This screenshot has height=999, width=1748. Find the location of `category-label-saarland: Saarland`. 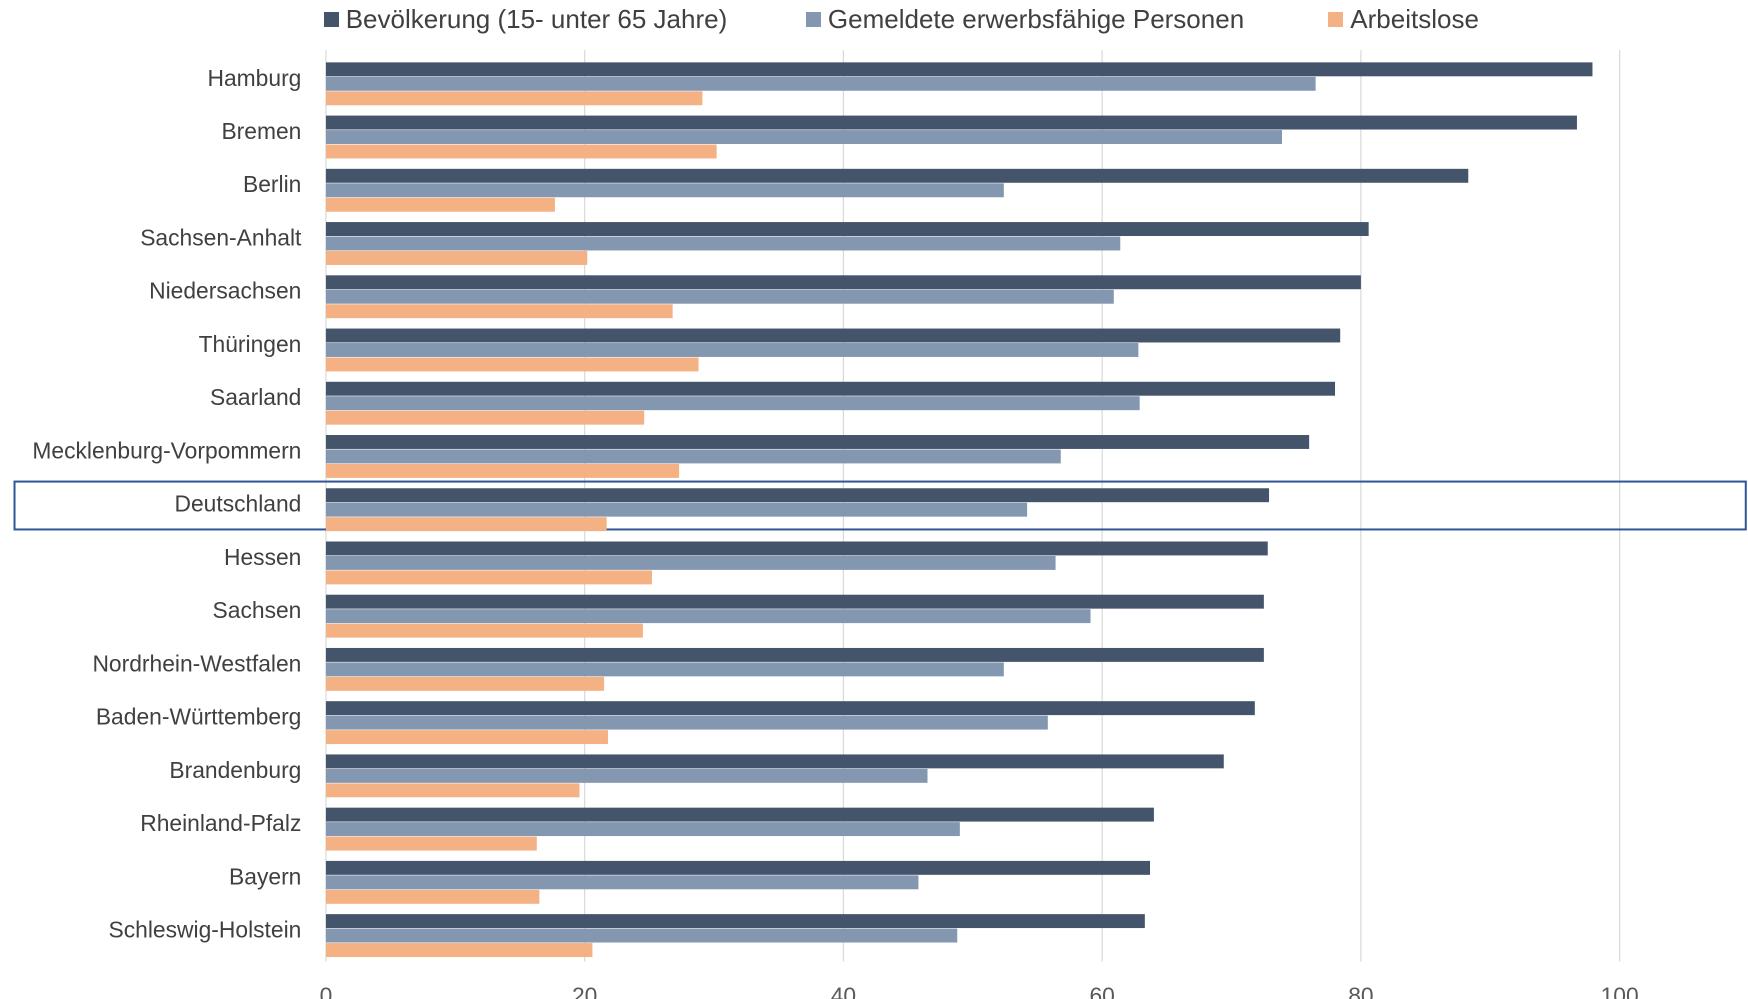

category-label-saarland: Saarland is located at coordinates (255, 397).